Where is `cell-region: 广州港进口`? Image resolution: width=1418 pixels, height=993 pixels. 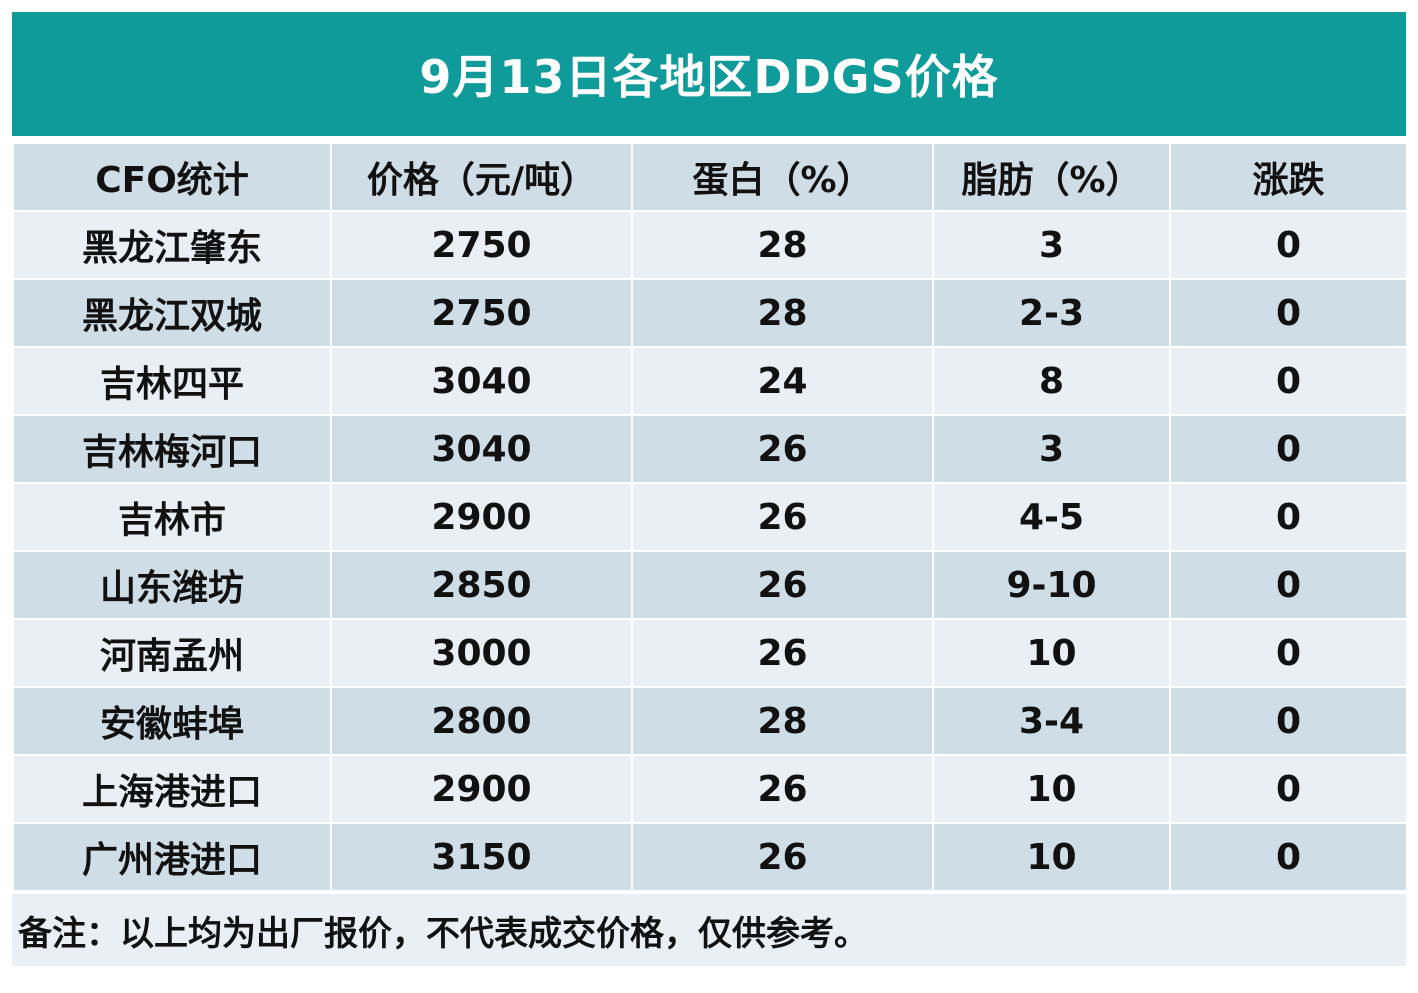 cell-region: 广州港进口 is located at coordinates (172, 857).